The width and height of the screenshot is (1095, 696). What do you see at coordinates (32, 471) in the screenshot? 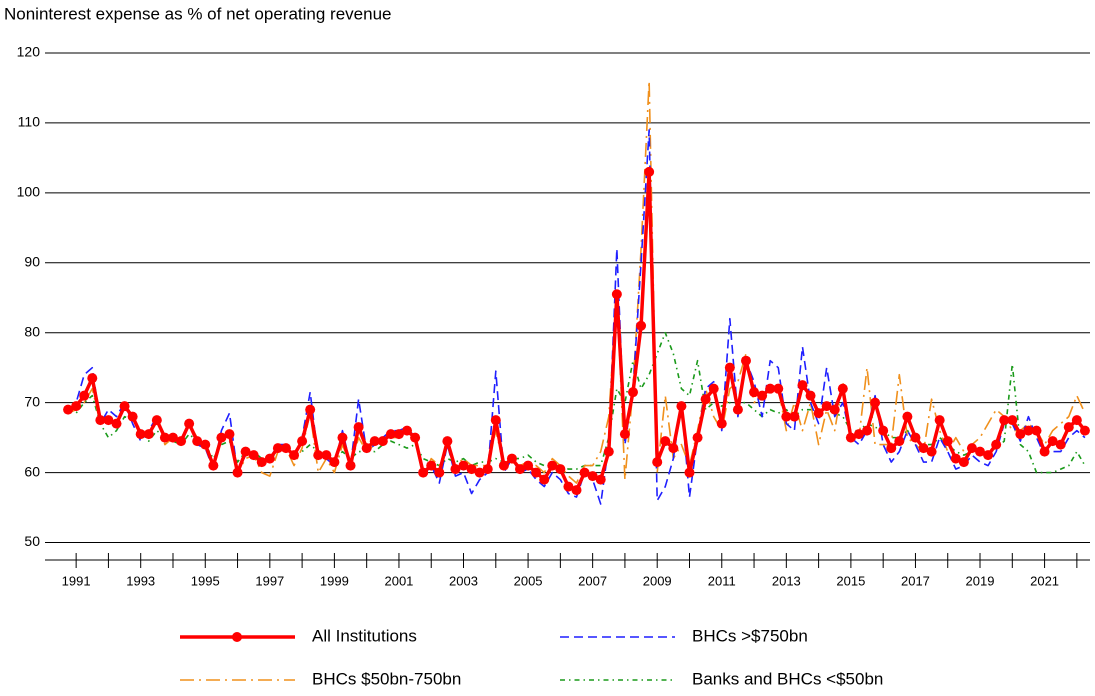
I see `y-tick-label: 60` at bounding box center [32, 471].